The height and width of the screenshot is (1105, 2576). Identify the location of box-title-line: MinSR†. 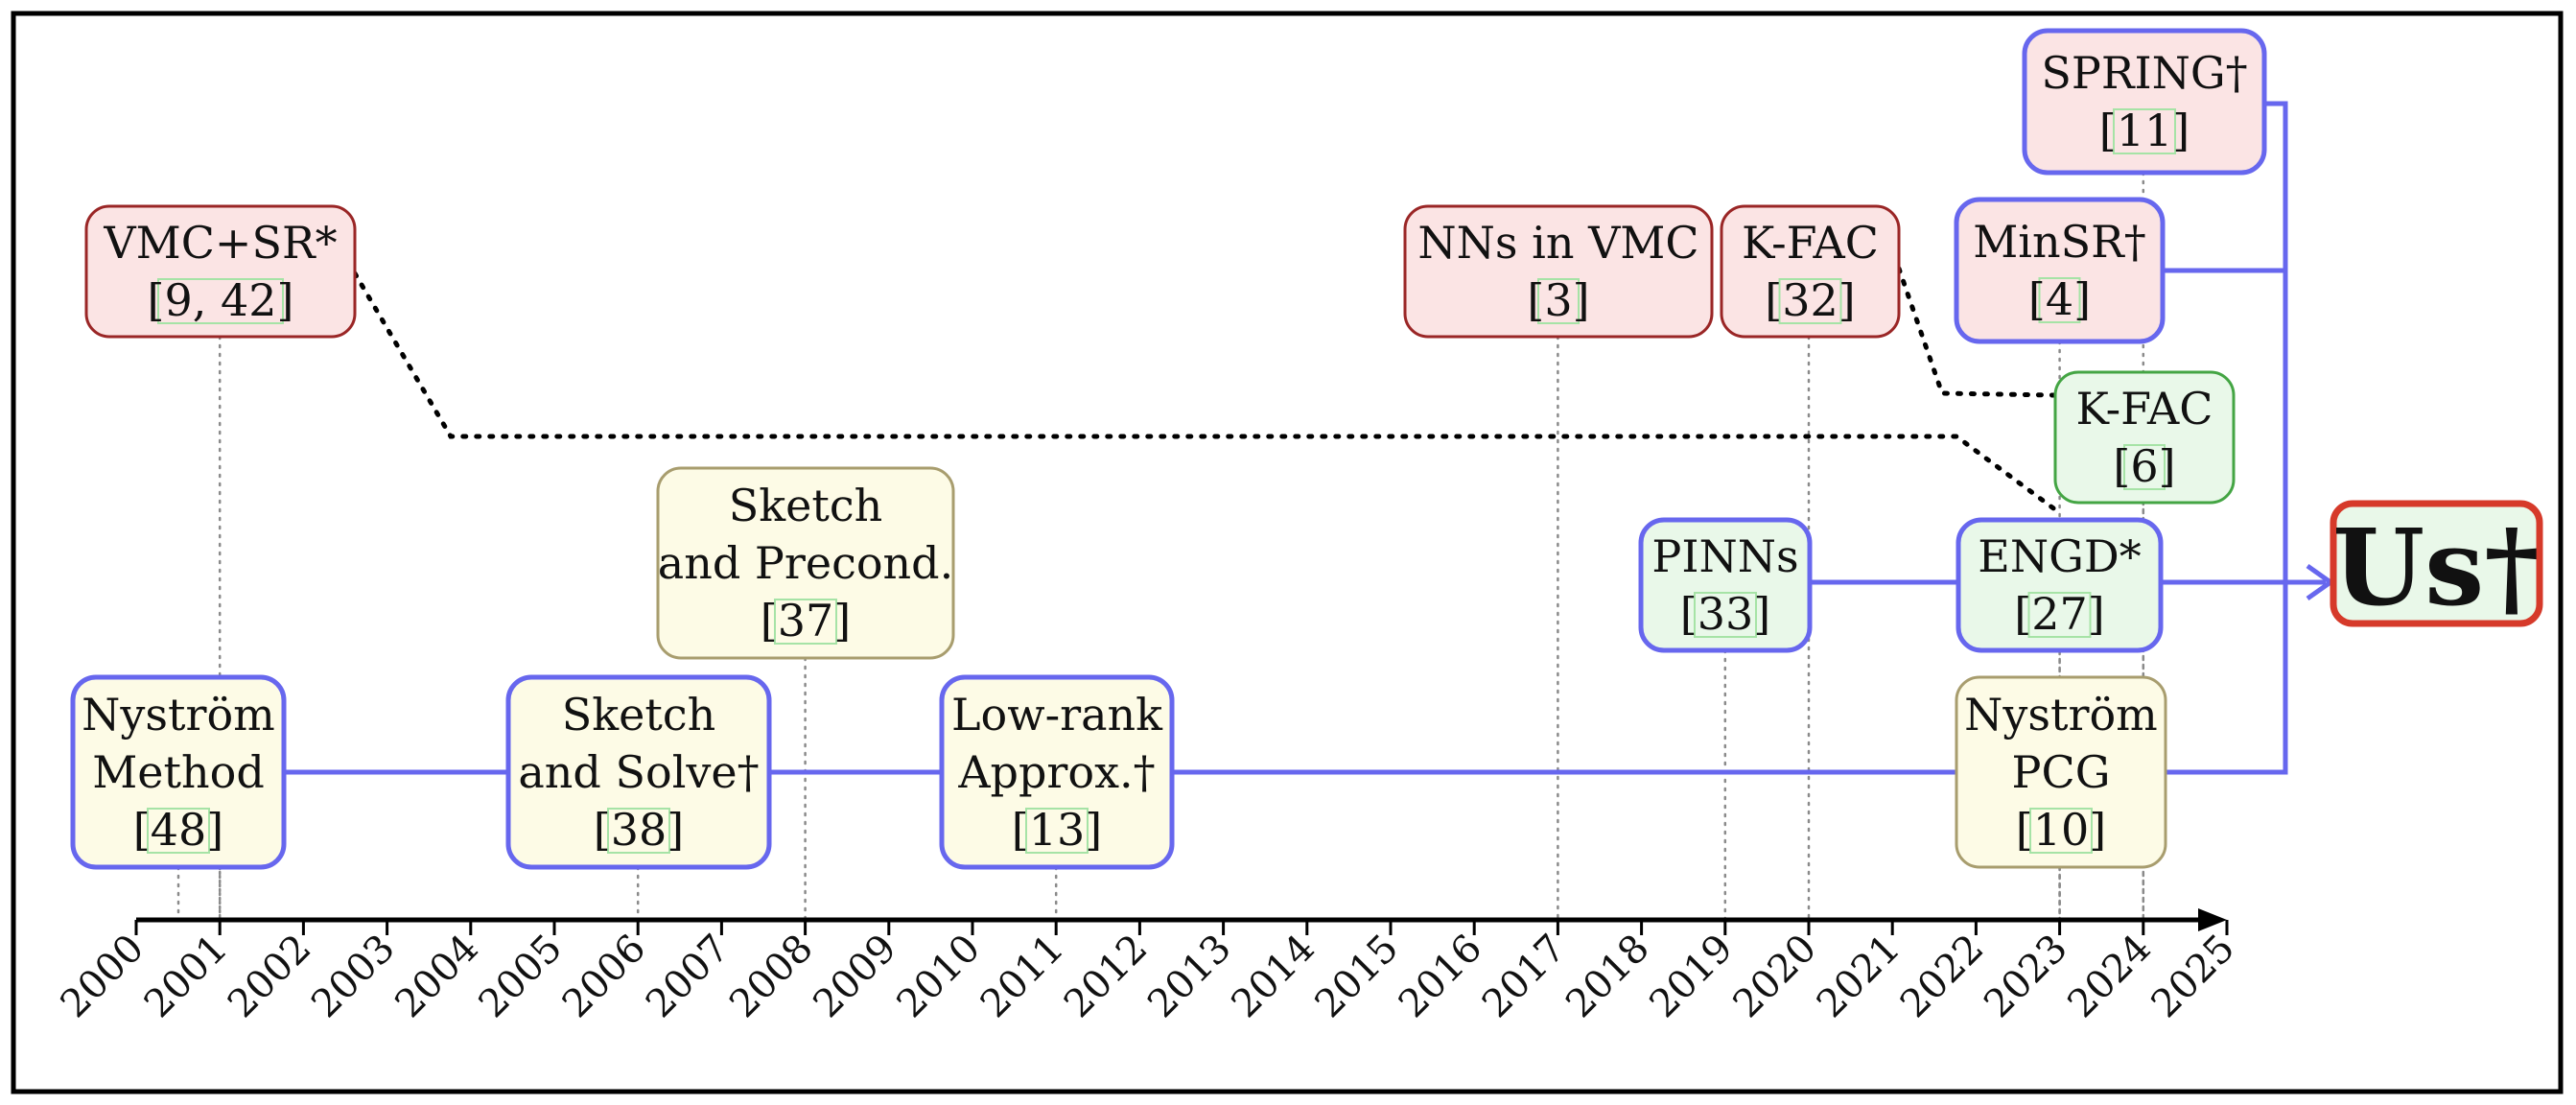
(2059, 242).